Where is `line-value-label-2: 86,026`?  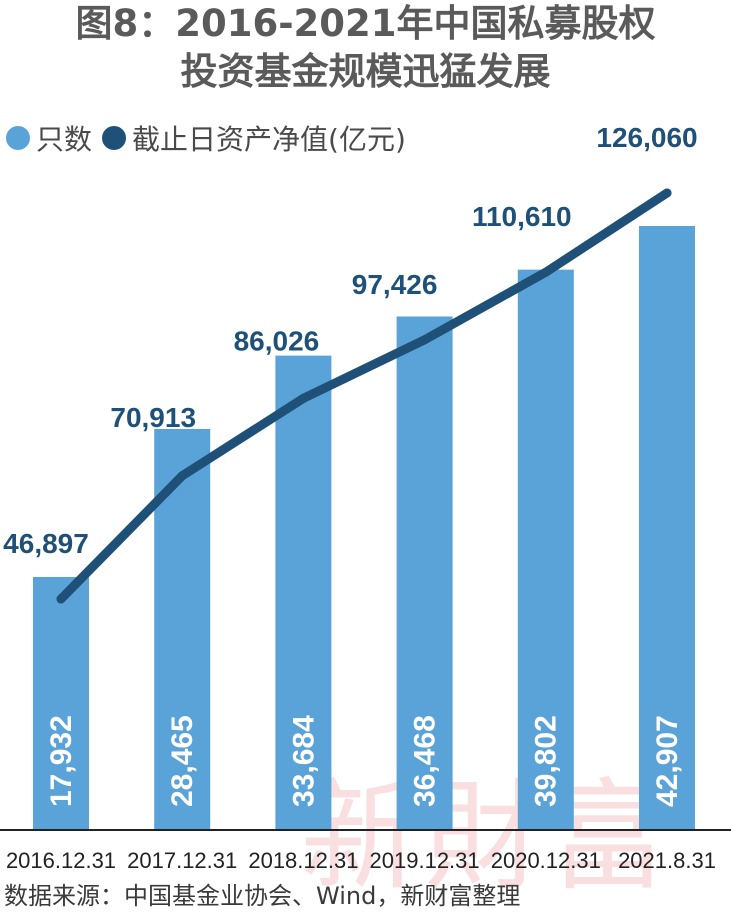 line-value-label-2: 86,026 is located at coordinates (277, 340).